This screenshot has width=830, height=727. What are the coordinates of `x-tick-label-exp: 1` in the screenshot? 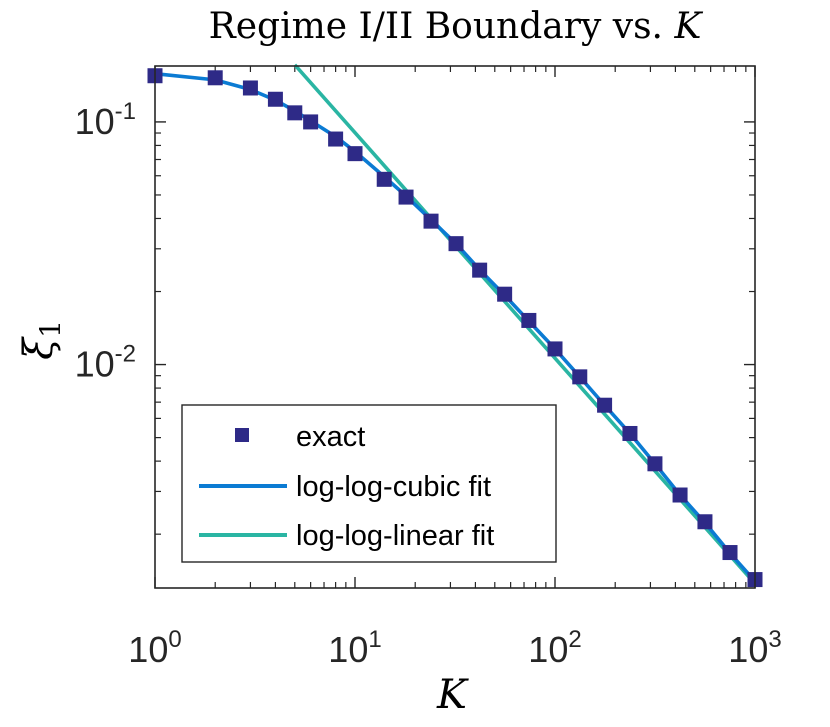 It's located at (374, 639).